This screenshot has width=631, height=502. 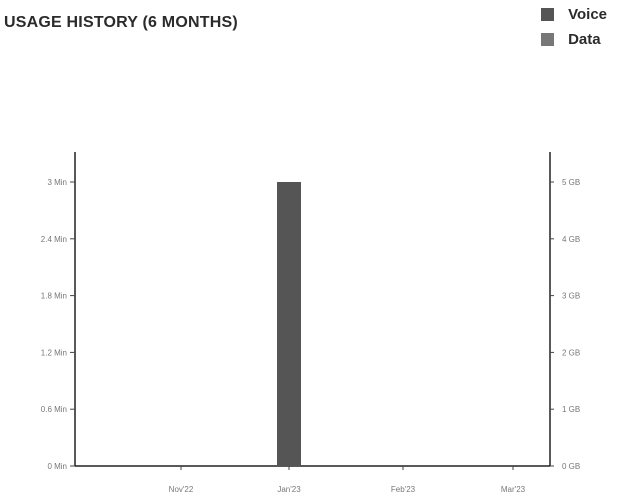 What do you see at coordinates (57, 466) in the screenshot?
I see `y-left-tick-label: 0 Min` at bounding box center [57, 466].